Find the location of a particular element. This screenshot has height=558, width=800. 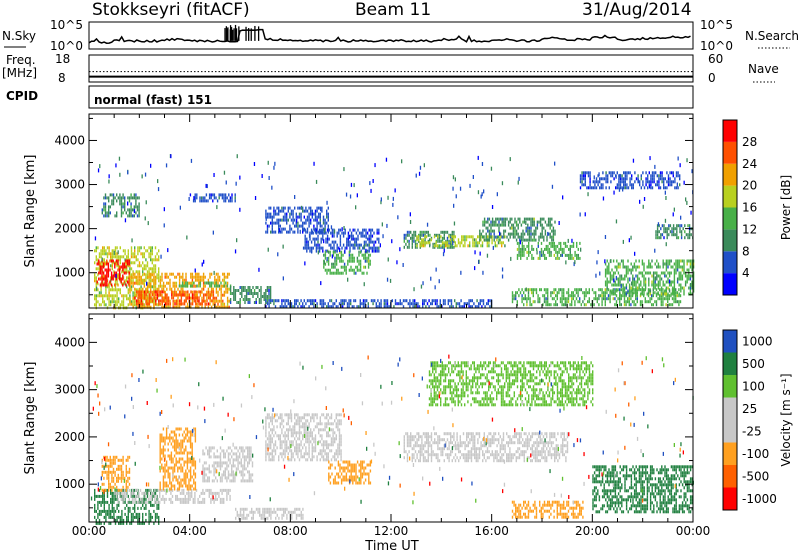

freq-label: Freq. is located at coordinates (21, 60).